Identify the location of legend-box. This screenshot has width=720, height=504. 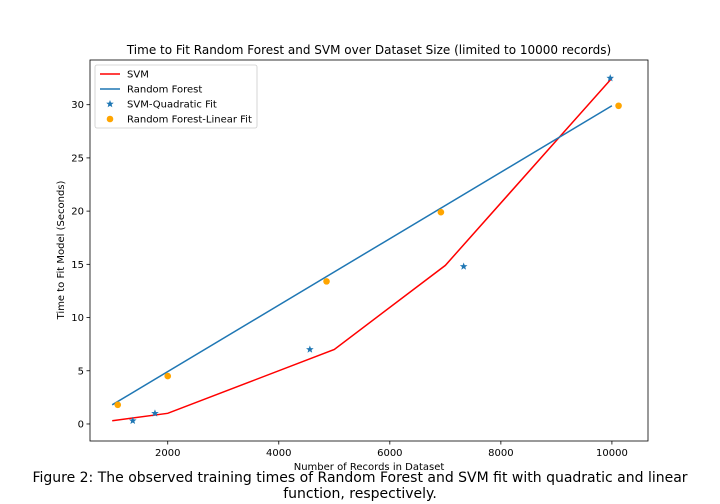
(176, 96).